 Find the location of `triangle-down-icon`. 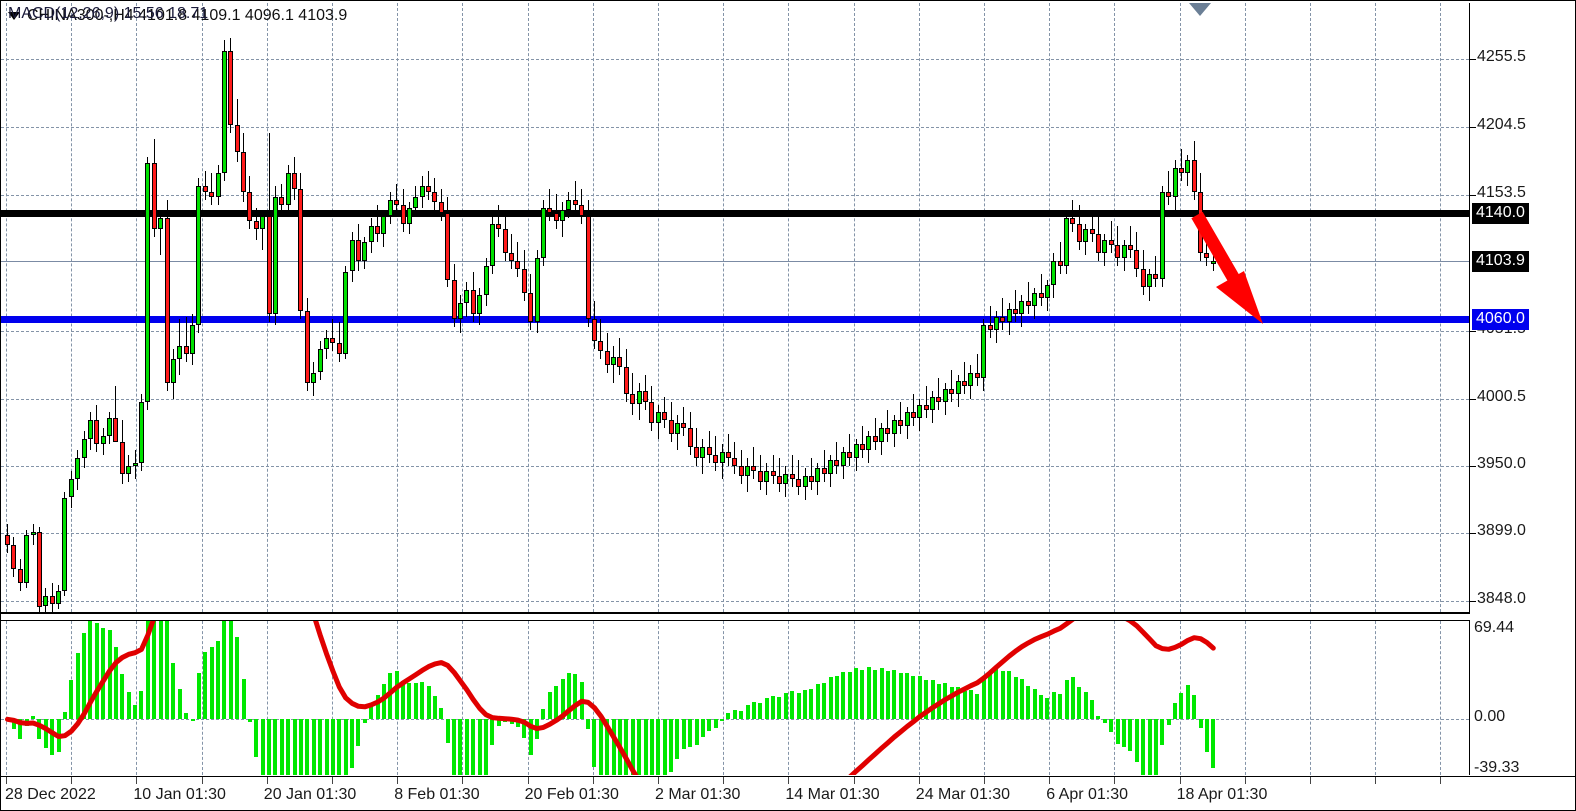

triangle-down-icon is located at coordinates (14, 16).